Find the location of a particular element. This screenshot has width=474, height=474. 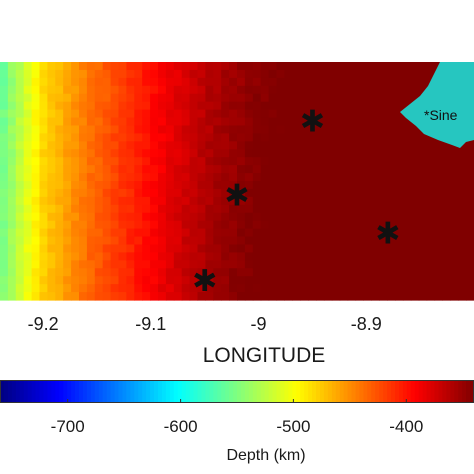

land-area is located at coordinates (437, 105).